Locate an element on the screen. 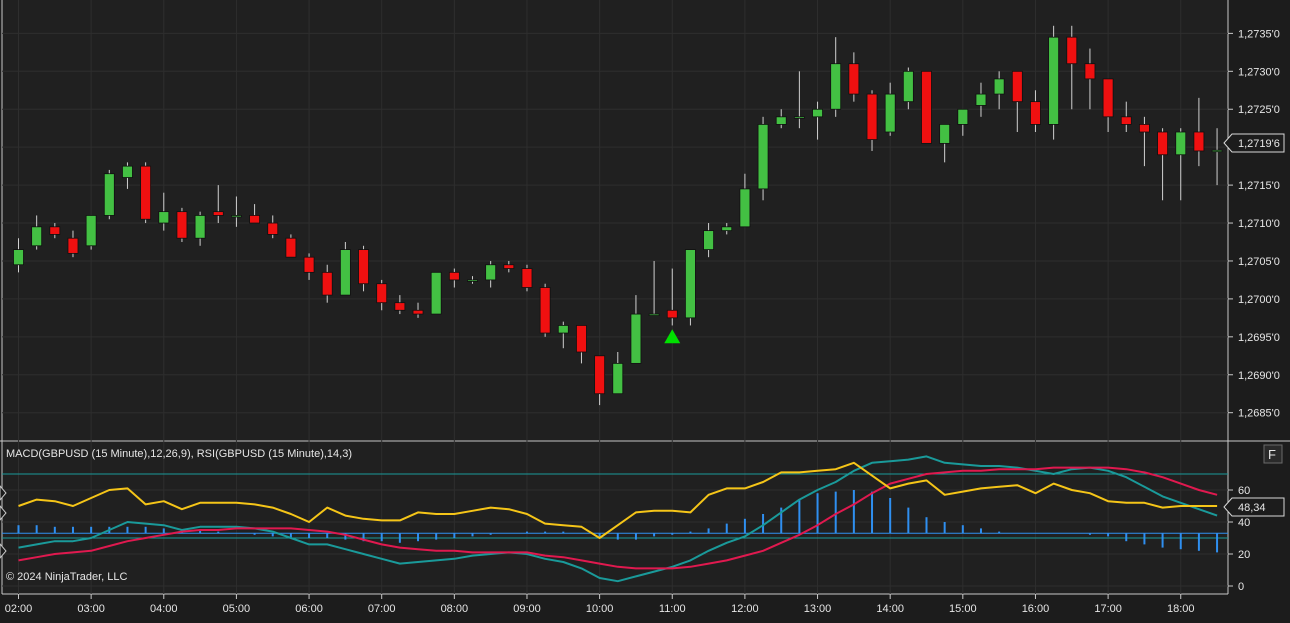 The width and height of the screenshot is (1290, 623). time-tick-label: 16:00 is located at coordinates (1036, 609).